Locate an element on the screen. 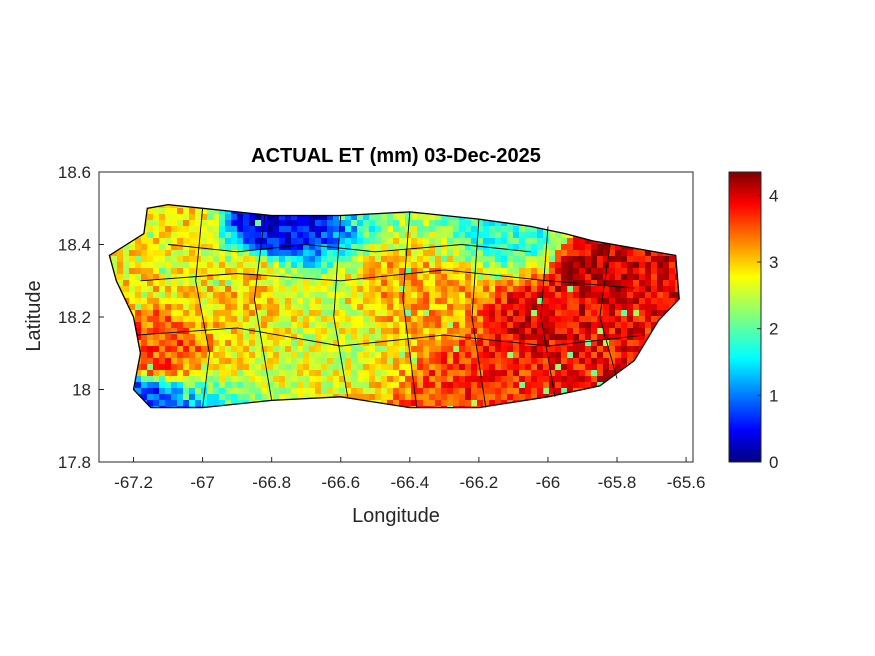 The width and height of the screenshot is (875, 656). colorbar is located at coordinates (745, 317).